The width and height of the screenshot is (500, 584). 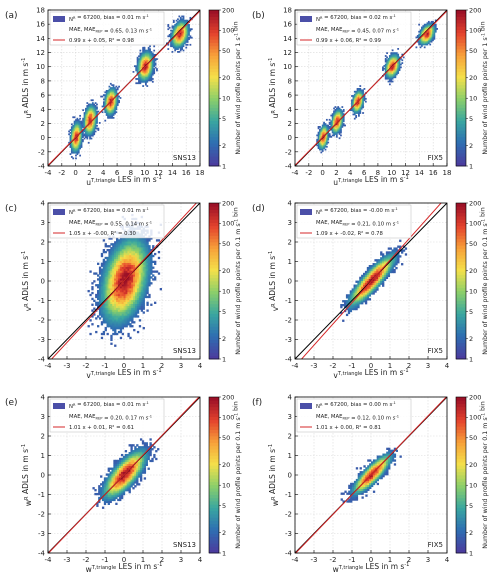 What do you see at coordinates (27, 88) in the screenshot?
I see `y-axis-label: uR ADLS in m s-1` at bounding box center [27, 88].